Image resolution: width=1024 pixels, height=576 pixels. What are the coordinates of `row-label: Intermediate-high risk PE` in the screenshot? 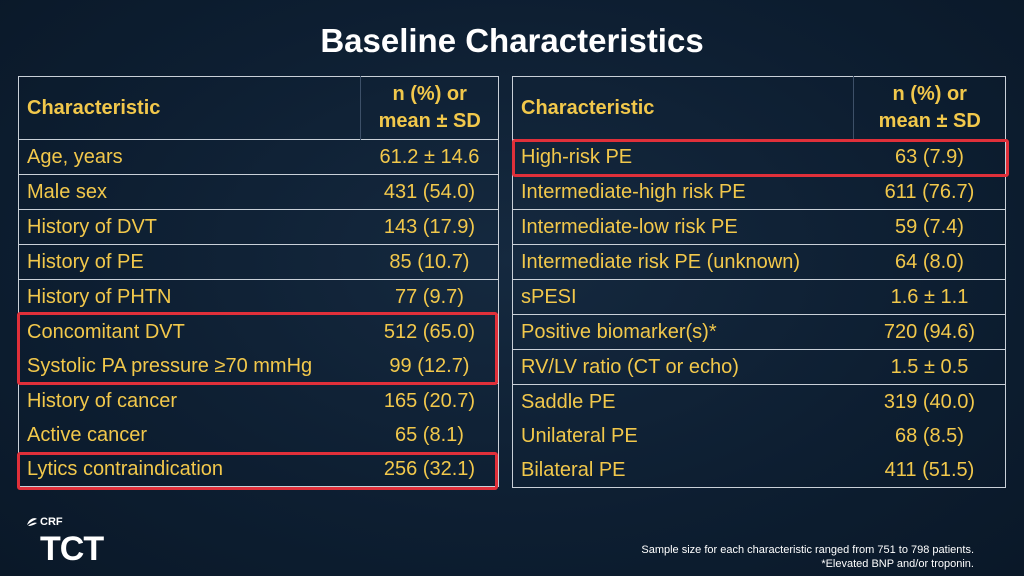 It's located at (683, 192).